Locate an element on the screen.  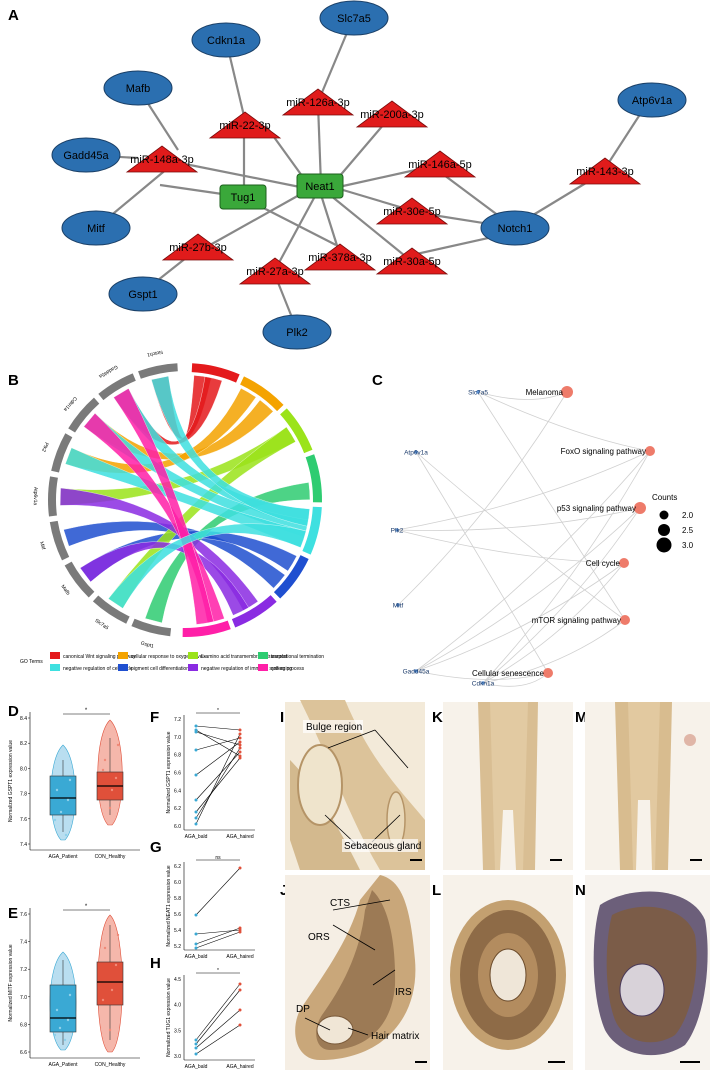
kegg-gene-node is located at coordinates (416, 452).